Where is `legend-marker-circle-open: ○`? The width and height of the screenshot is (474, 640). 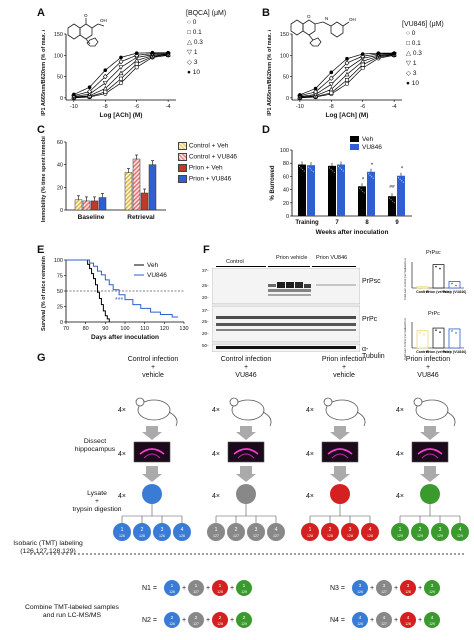 legend-marker-circle-open: ○ is located at coordinates (189, 22).